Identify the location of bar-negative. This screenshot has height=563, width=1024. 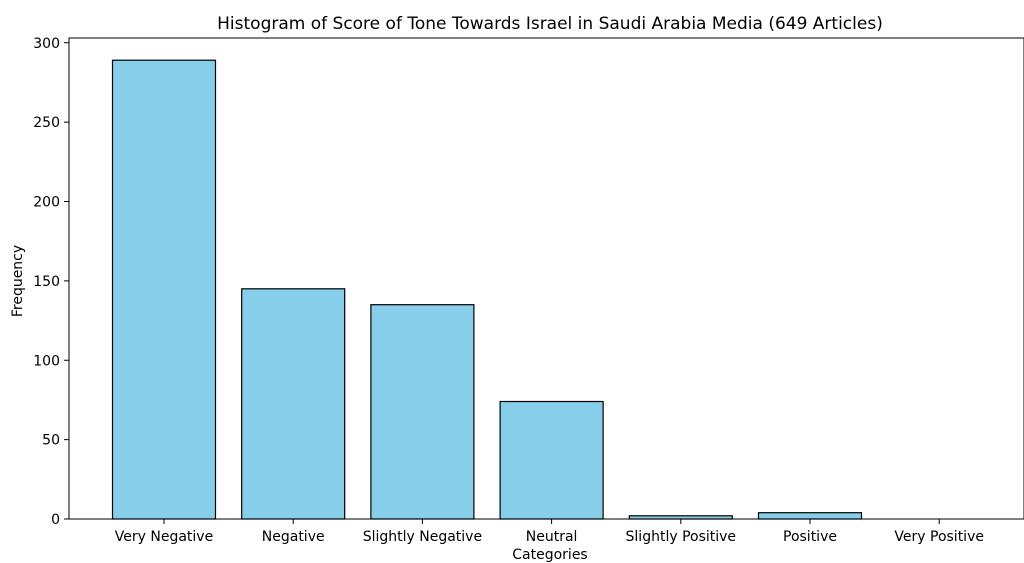
(293, 404).